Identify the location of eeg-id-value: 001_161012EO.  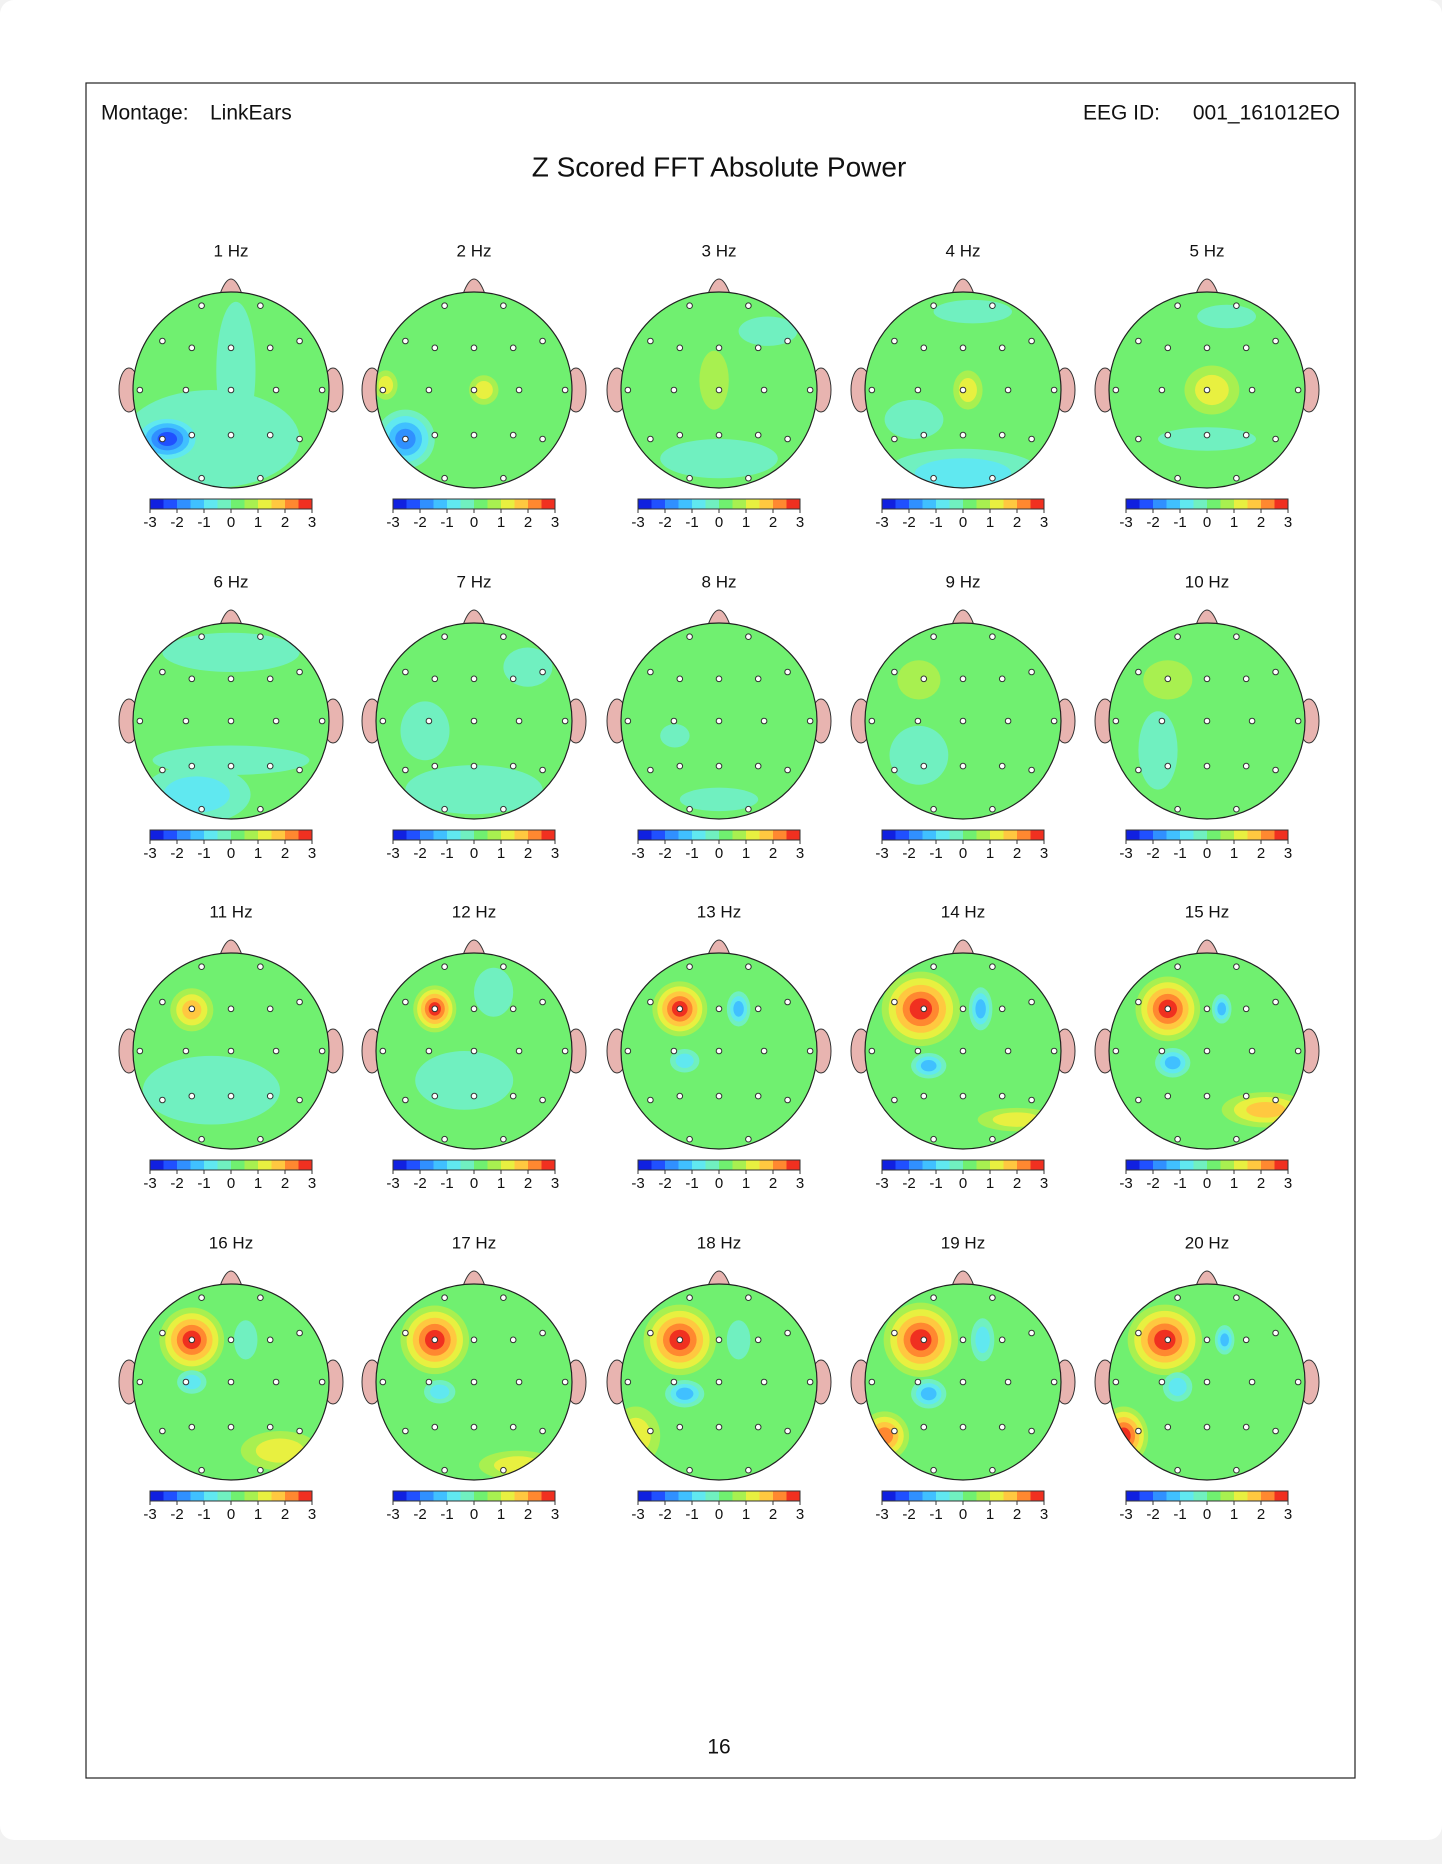
(1266, 113).